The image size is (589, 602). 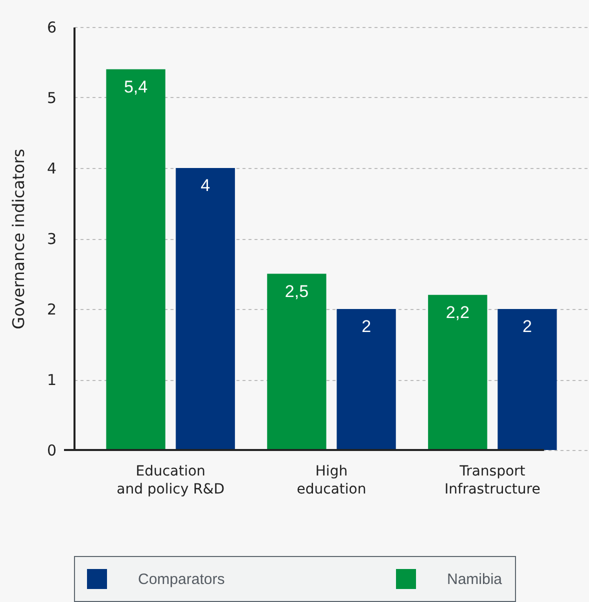 I want to click on data-label: 5,4, so click(x=136, y=86).